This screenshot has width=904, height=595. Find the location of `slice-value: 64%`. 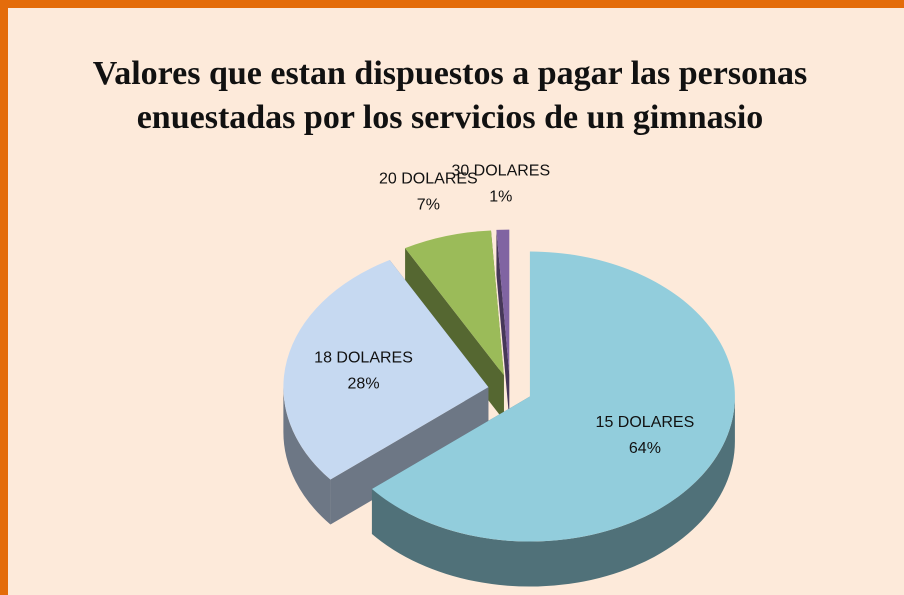

slice-value: 64% is located at coordinates (645, 448).